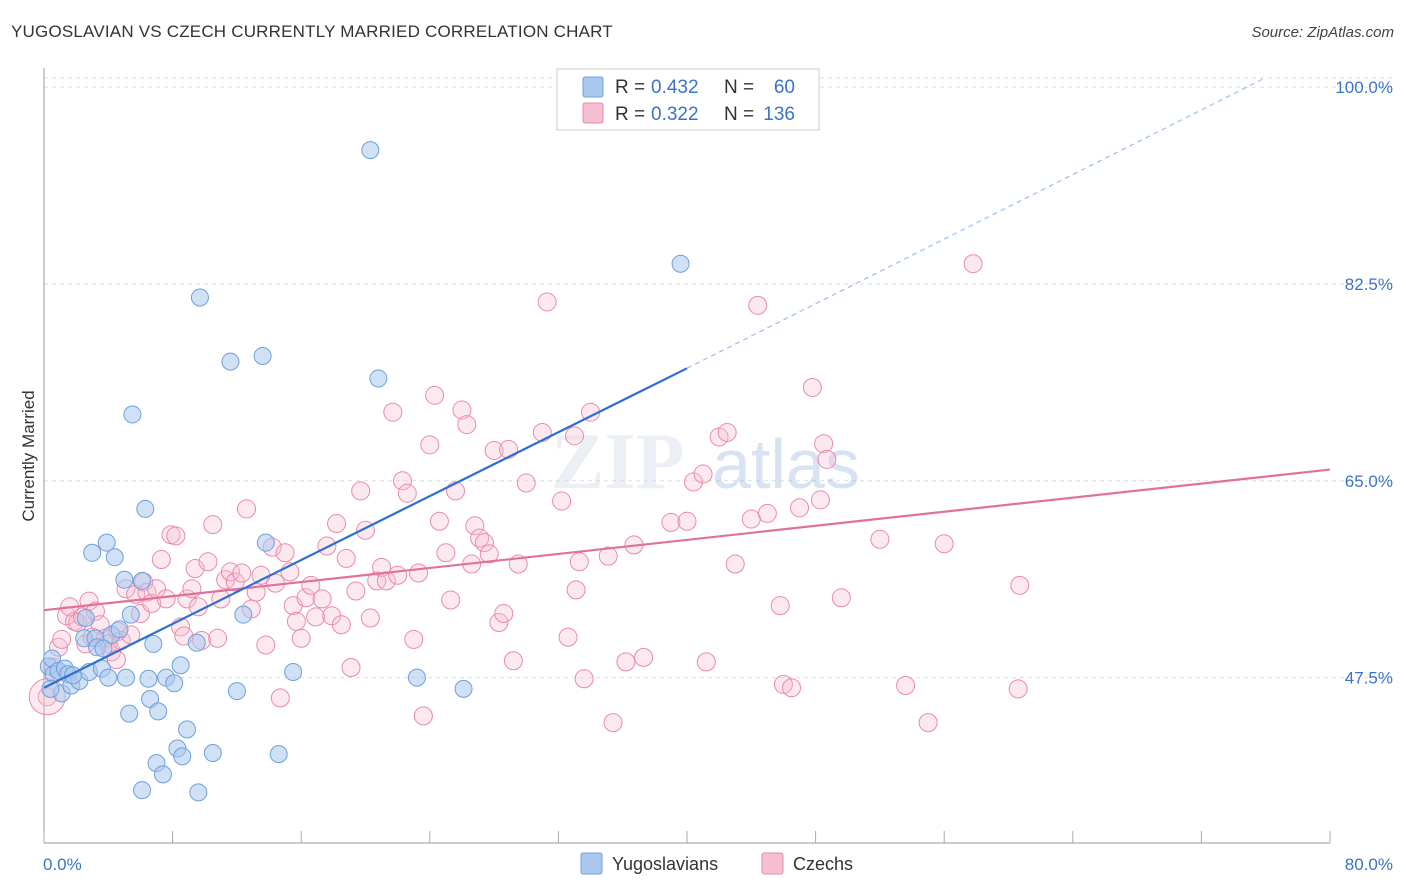 The image size is (1406, 892). Describe the element at coordinates (675, 87) in the screenshot. I see `legend-r-value-yugoslavians: 0.432` at that location.